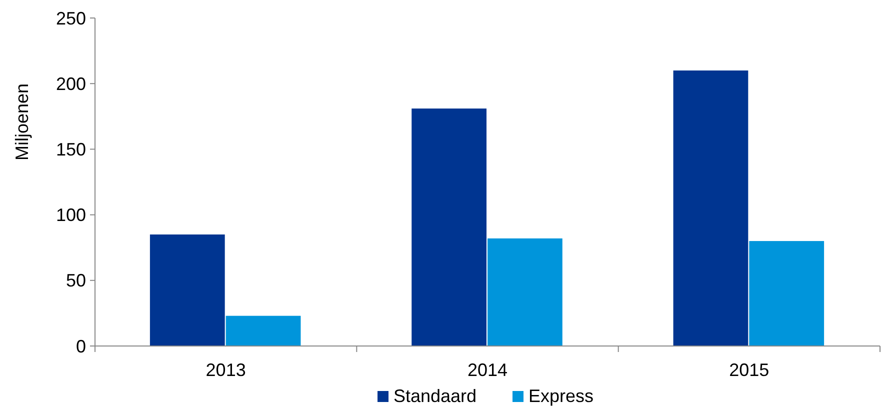  What do you see at coordinates (561, 396) in the screenshot?
I see `legend-label: Express` at bounding box center [561, 396].